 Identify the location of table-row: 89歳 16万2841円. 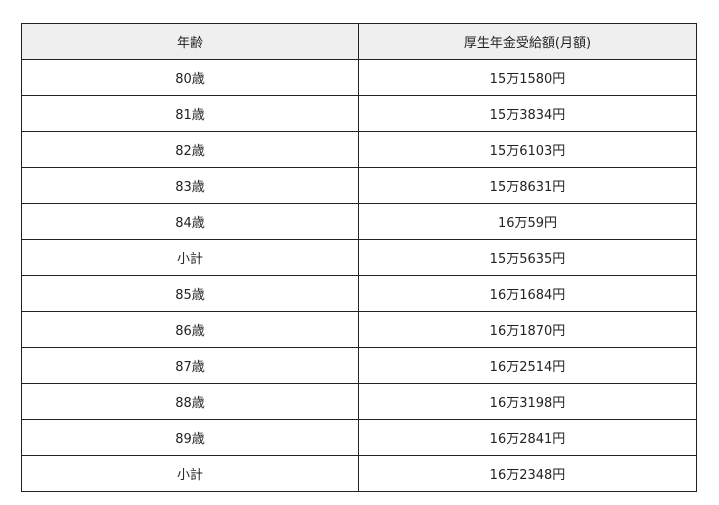
(359, 437).